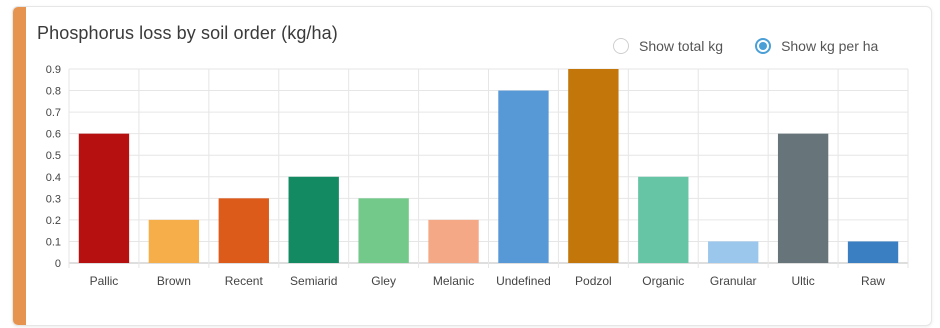 The height and width of the screenshot is (328, 940). I want to click on y-tick-label: 0.6, so click(53, 135).